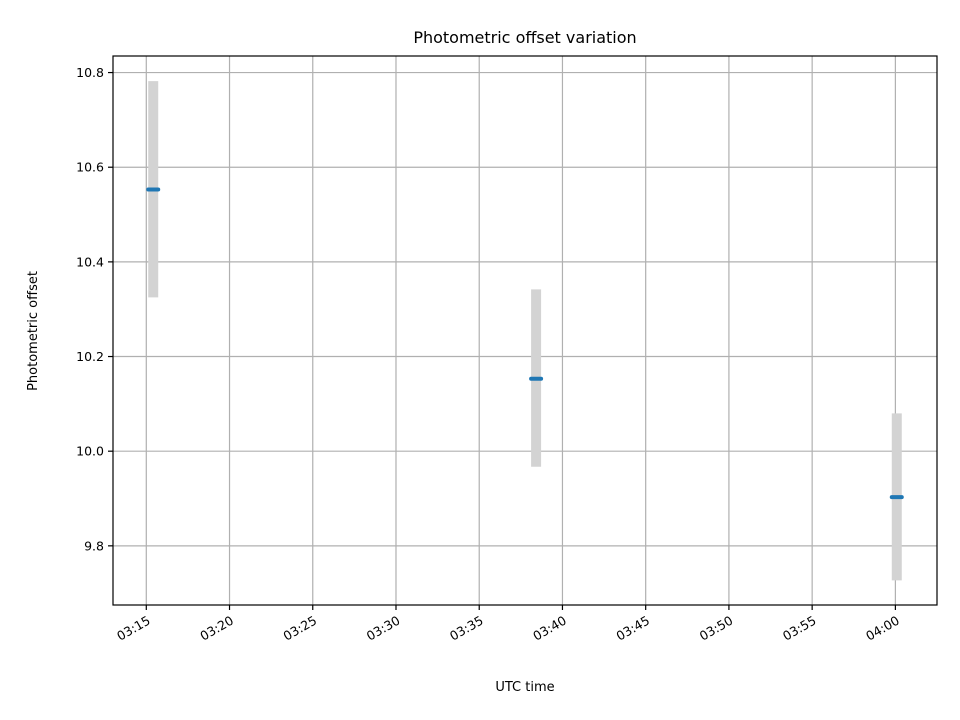  What do you see at coordinates (90, 261) in the screenshot?
I see `y-tick-label: 10.4` at bounding box center [90, 261].